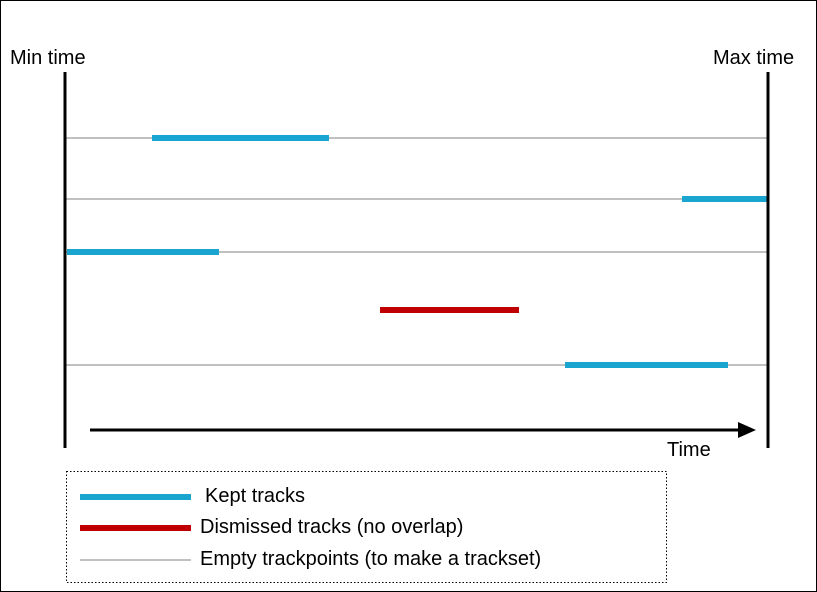  What do you see at coordinates (370, 559) in the screenshot?
I see `legend-empty-label: Empty trackpoints (to make a trackset)` at bounding box center [370, 559].